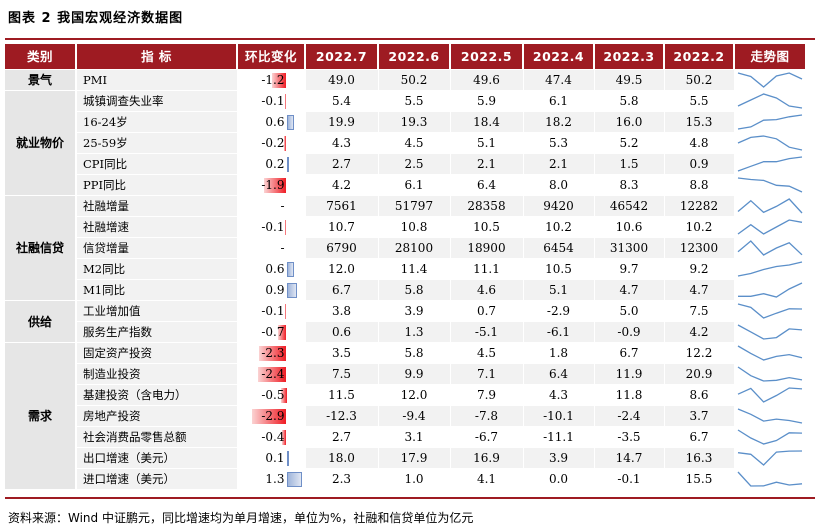 Image resolution: width=819 pixels, height=531 pixels. I want to click on value-cell: 7.1, so click(487, 374).